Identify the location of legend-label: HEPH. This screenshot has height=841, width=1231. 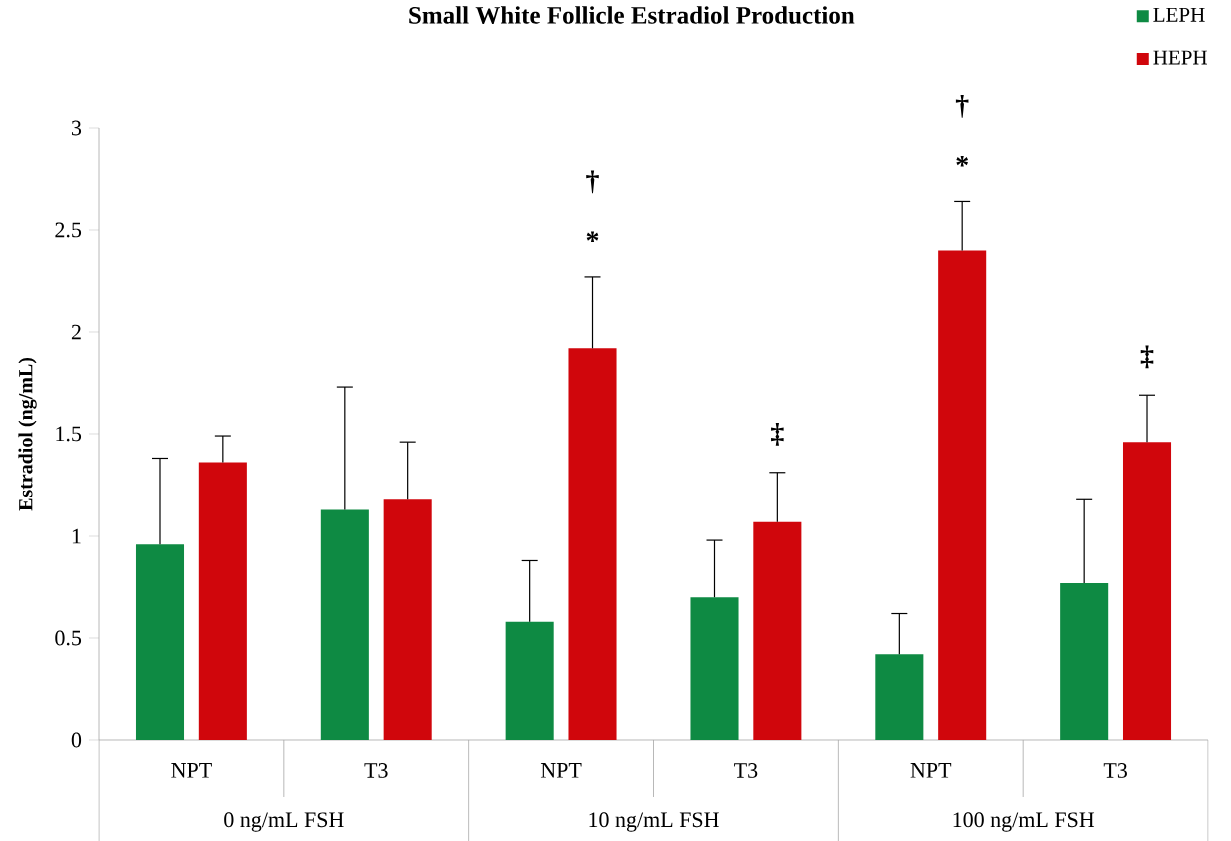
(1180, 57).